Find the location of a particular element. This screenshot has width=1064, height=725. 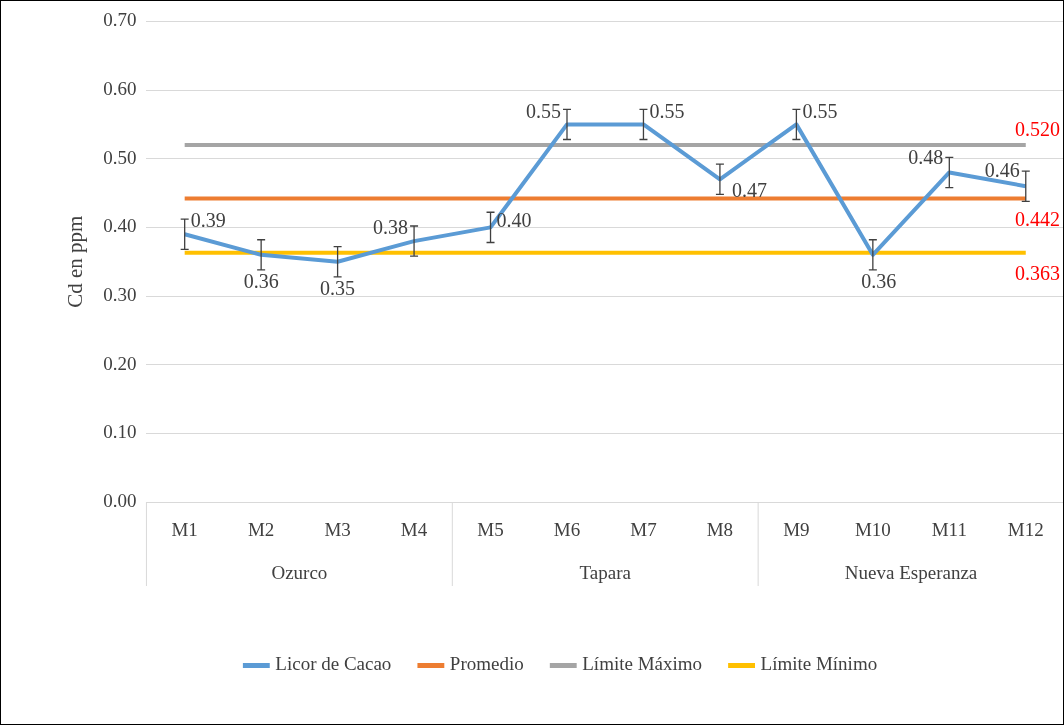

data-label: 0.47 is located at coordinates (749, 189).